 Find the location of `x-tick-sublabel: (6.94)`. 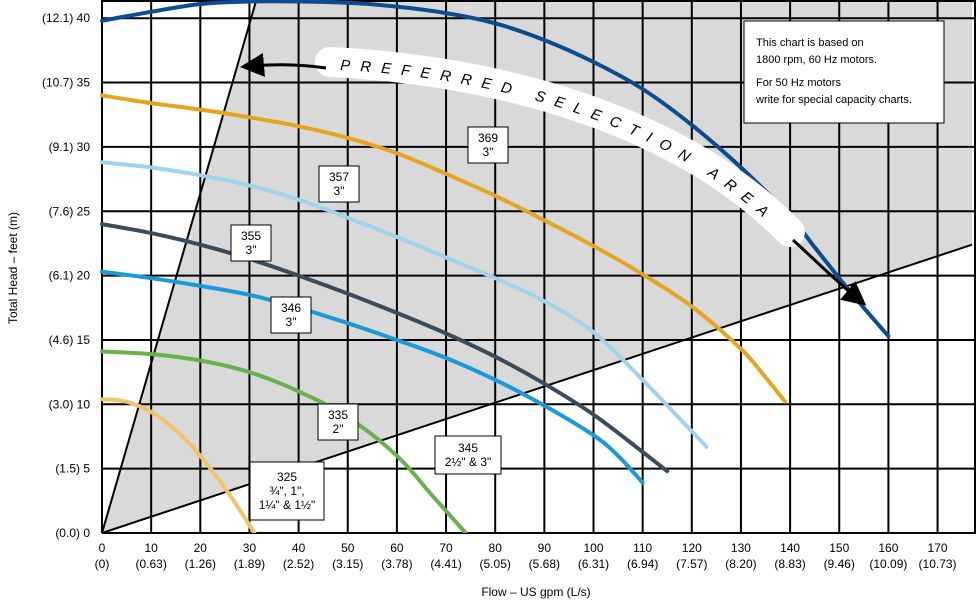

x-tick-sublabel: (6.94) is located at coordinates (642, 564).